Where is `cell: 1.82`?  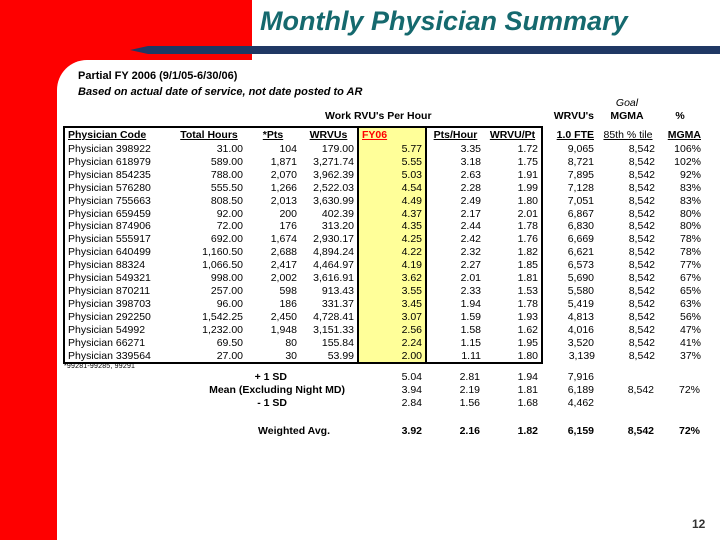 cell: 1.82 is located at coordinates (513, 253).